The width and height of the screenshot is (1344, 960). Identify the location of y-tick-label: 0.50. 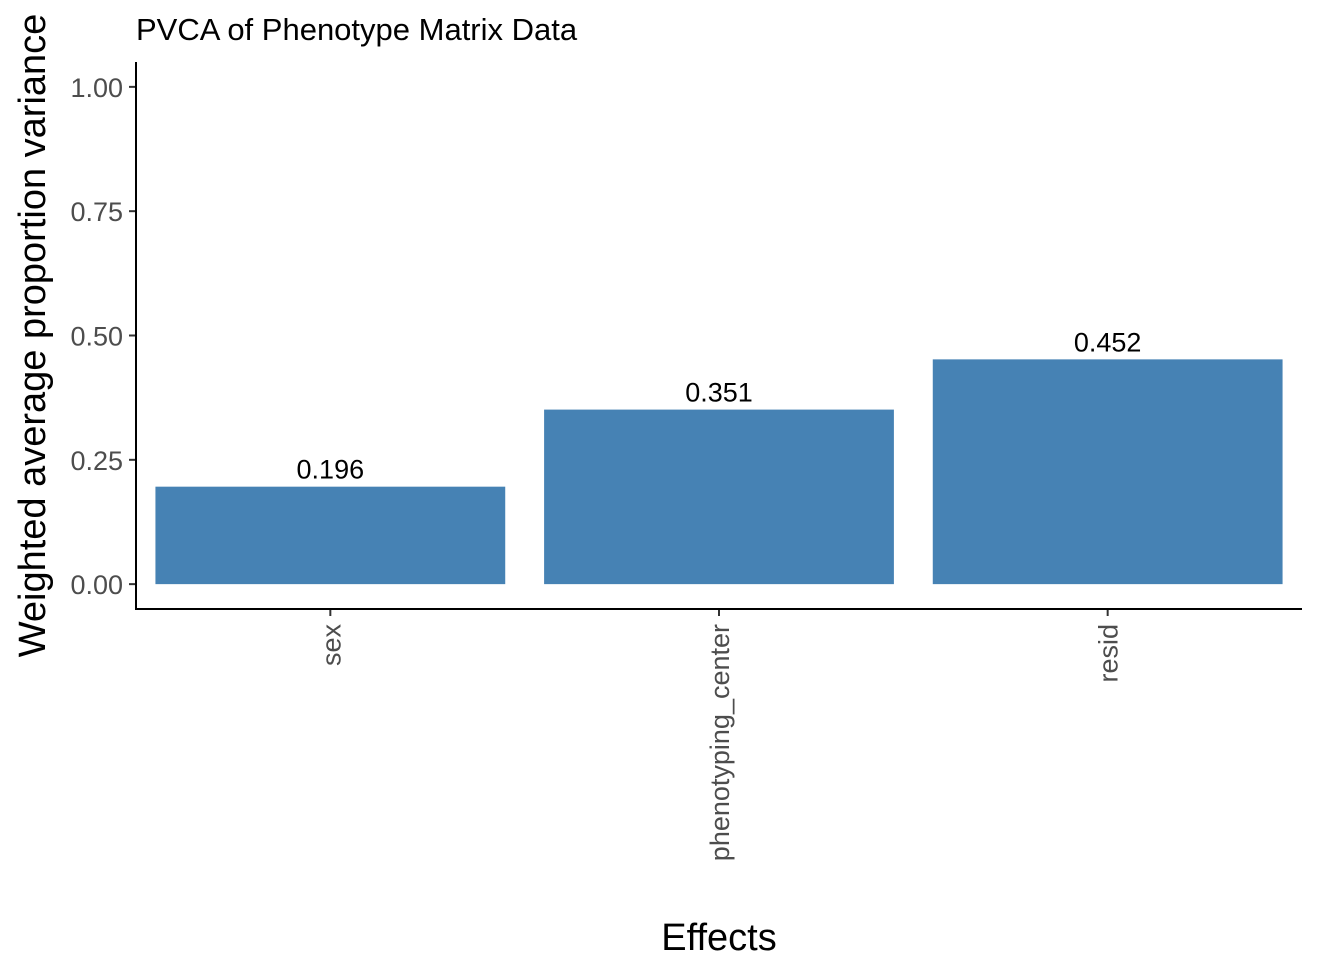
(96, 337).